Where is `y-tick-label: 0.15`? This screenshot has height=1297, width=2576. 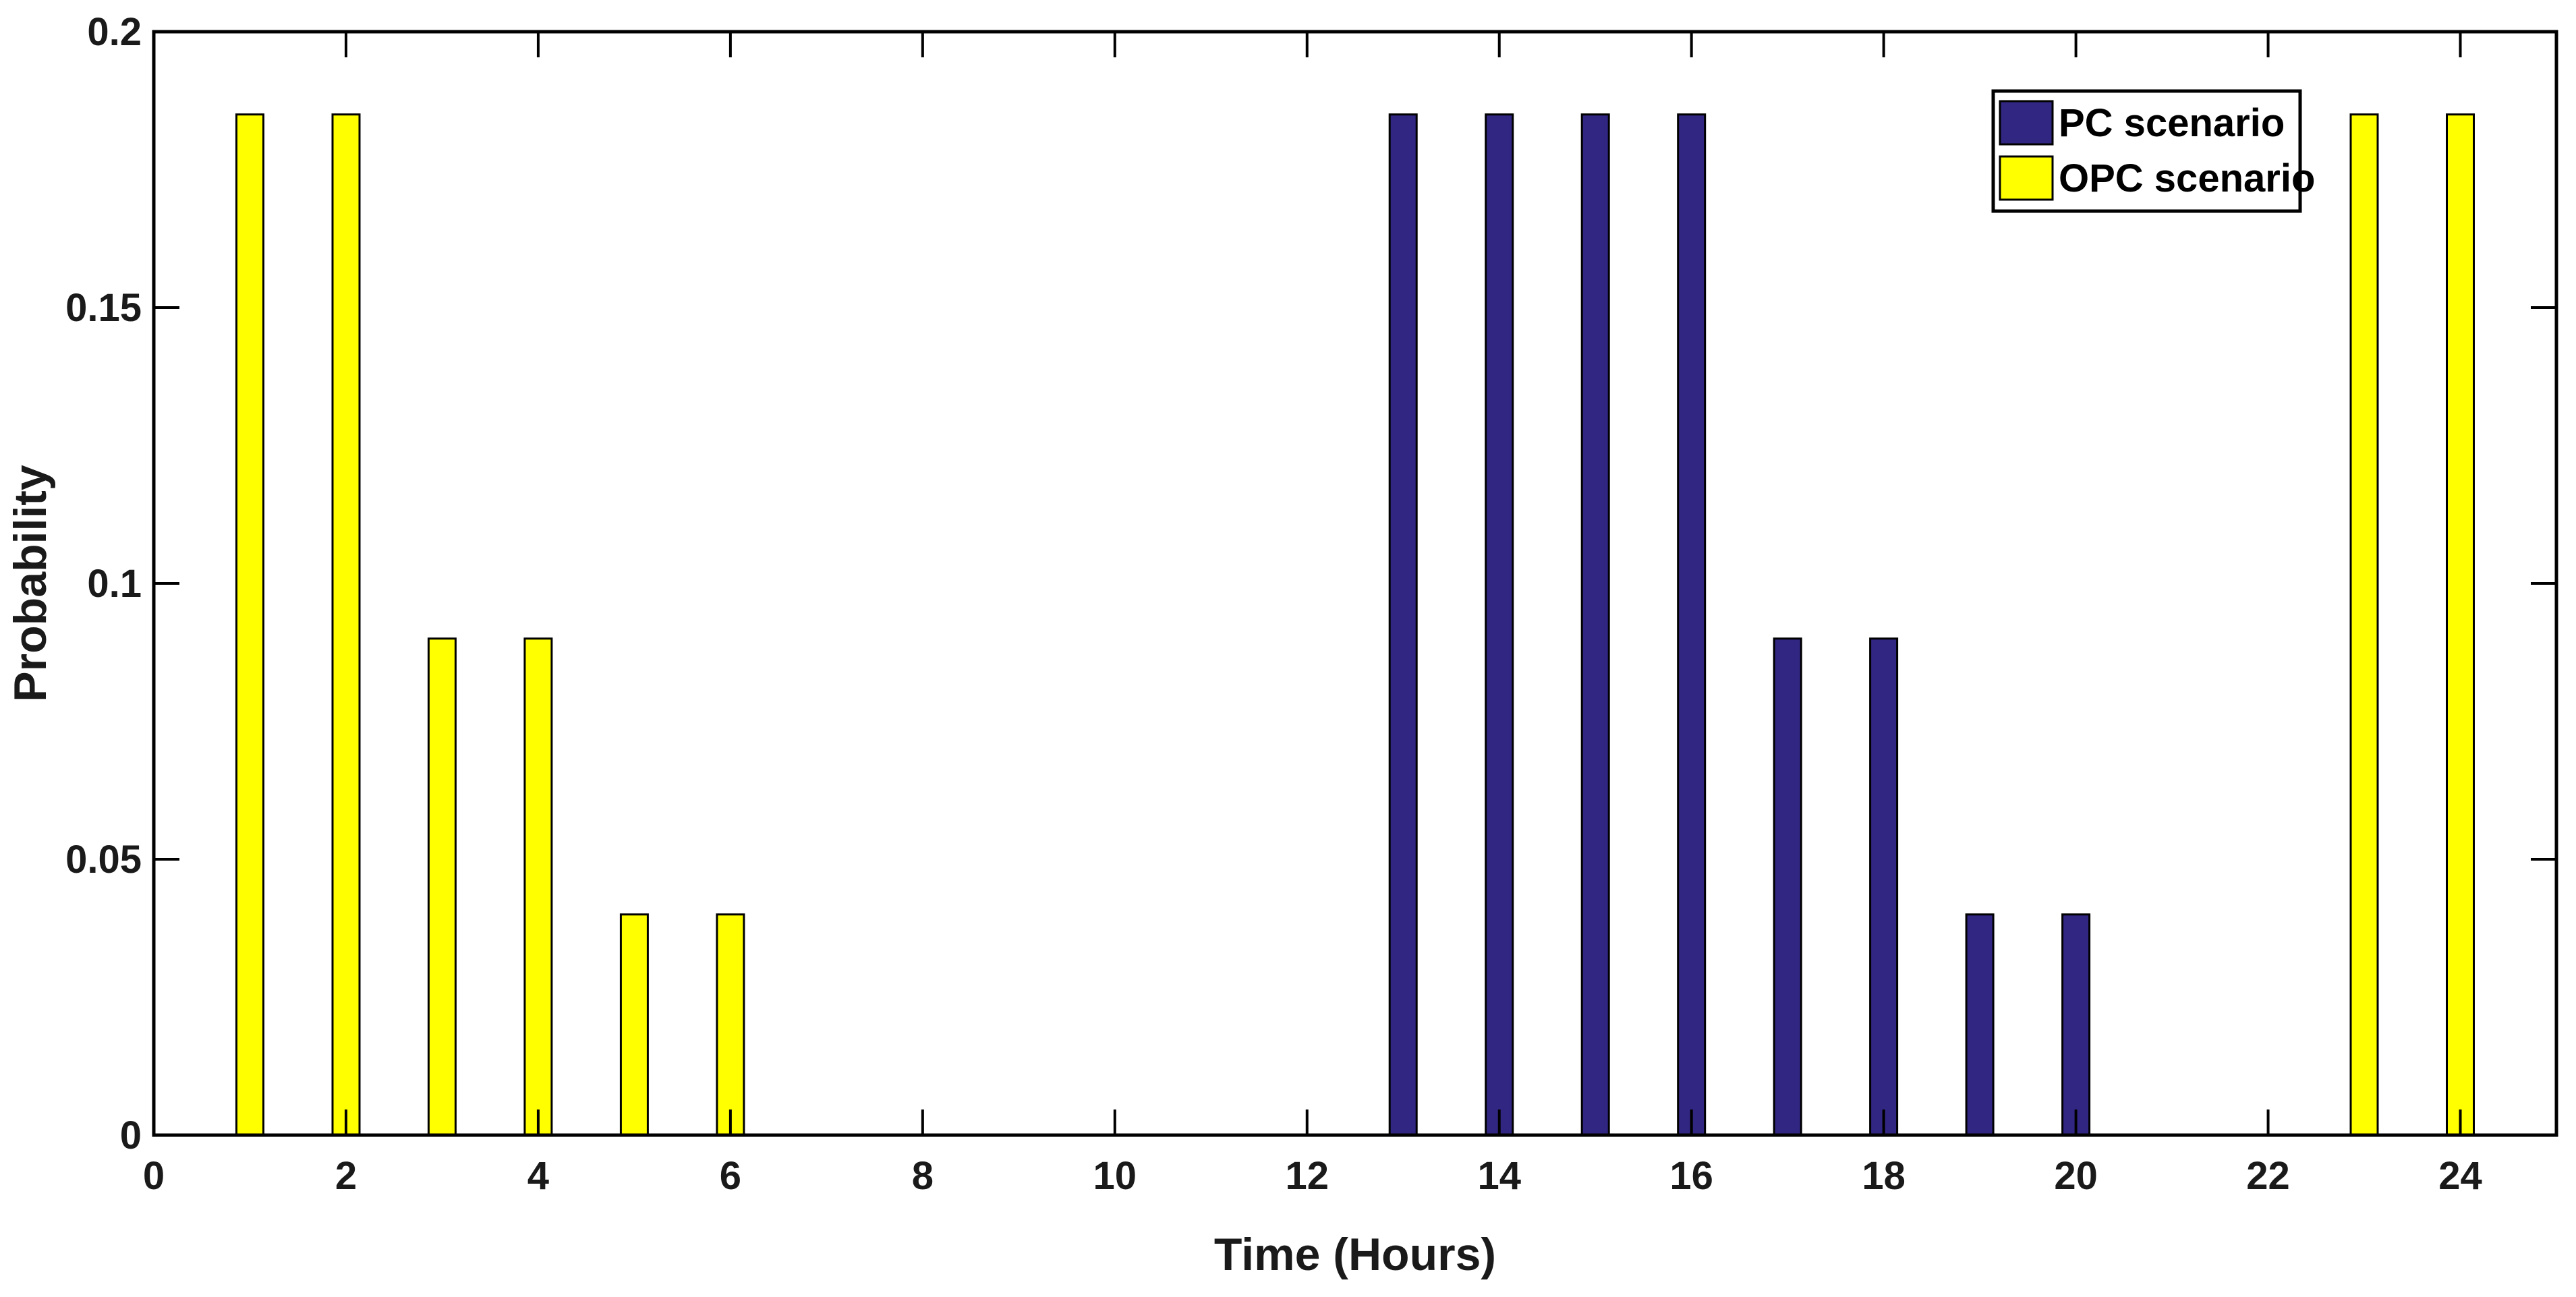
y-tick-label: 0.15 is located at coordinates (103, 308).